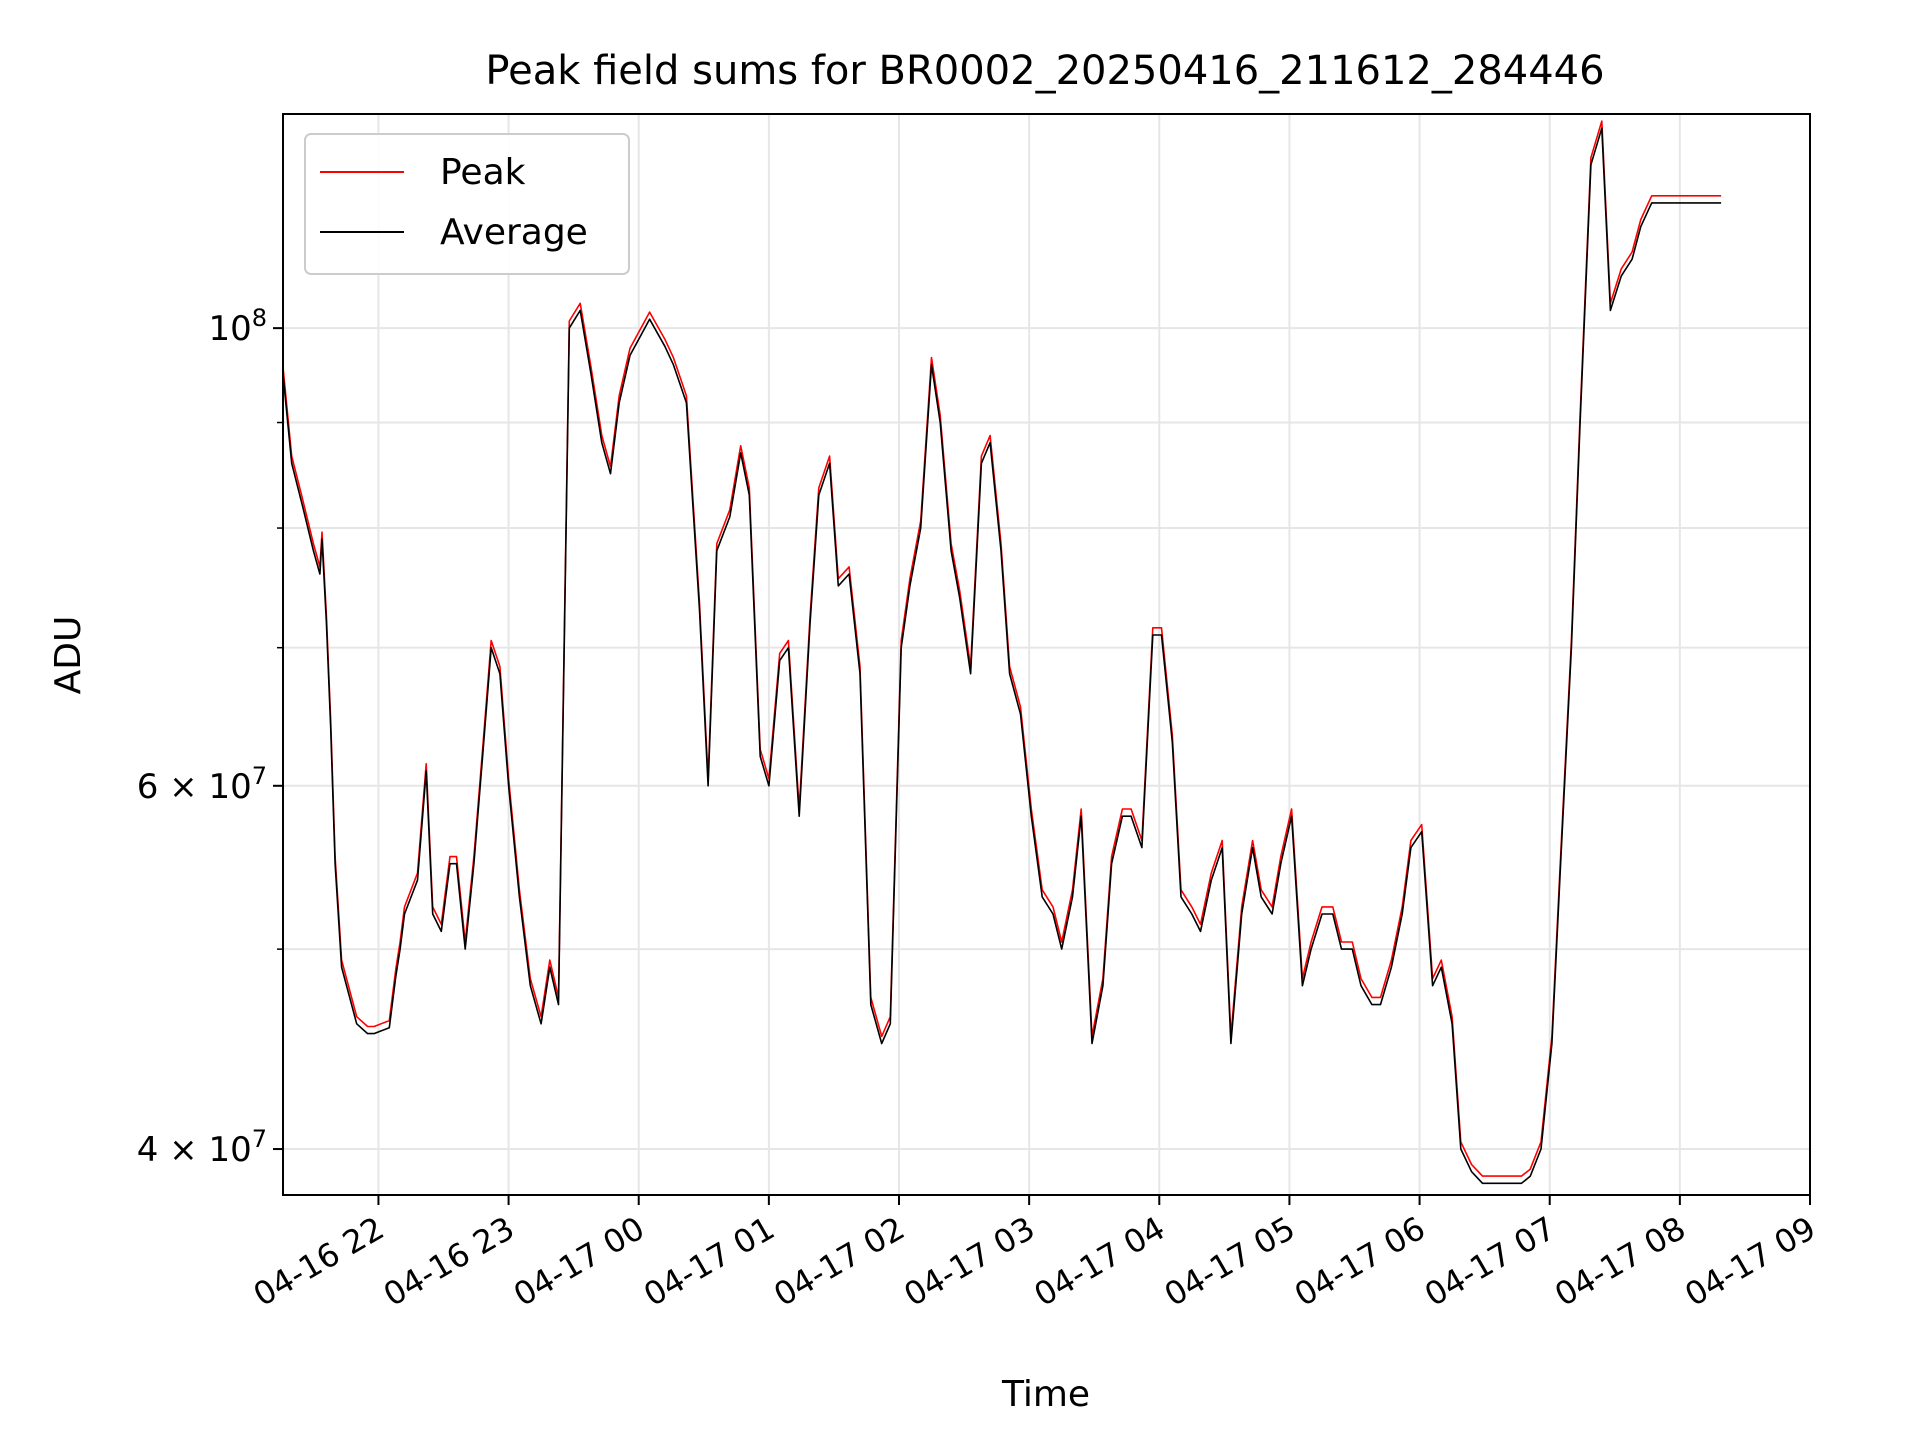 This screenshot has height=1440, width=1920. Describe the element at coordinates (202, 1147) in the screenshot. I see `y-tick-label: 4 × 107` at that location.